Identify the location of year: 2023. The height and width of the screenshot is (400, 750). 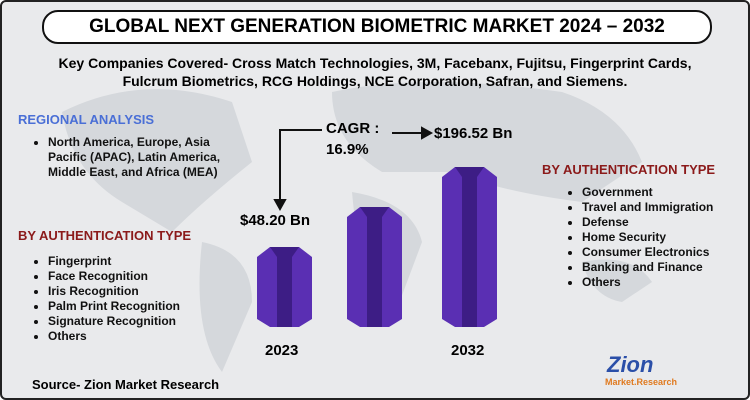
(282, 350).